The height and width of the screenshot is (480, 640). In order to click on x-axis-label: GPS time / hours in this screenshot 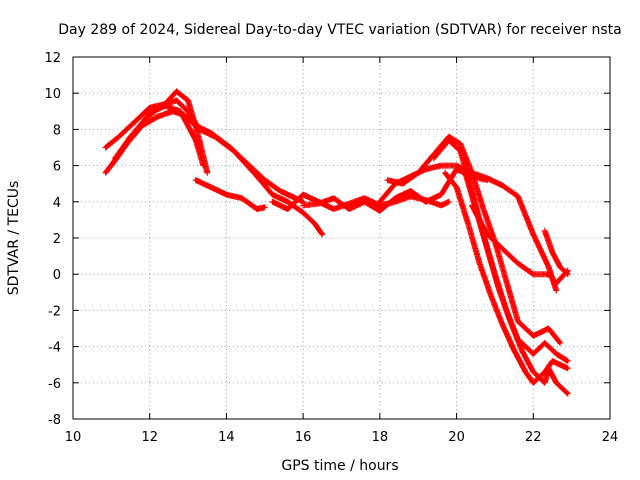, I will do `click(339, 466)`.